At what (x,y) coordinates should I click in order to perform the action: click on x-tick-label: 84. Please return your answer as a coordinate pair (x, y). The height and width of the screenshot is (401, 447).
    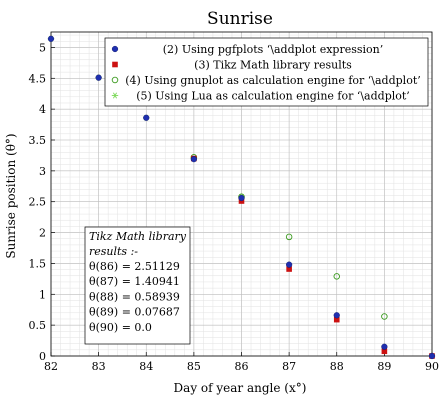
    Looking at the image, I should click on (146, 366).